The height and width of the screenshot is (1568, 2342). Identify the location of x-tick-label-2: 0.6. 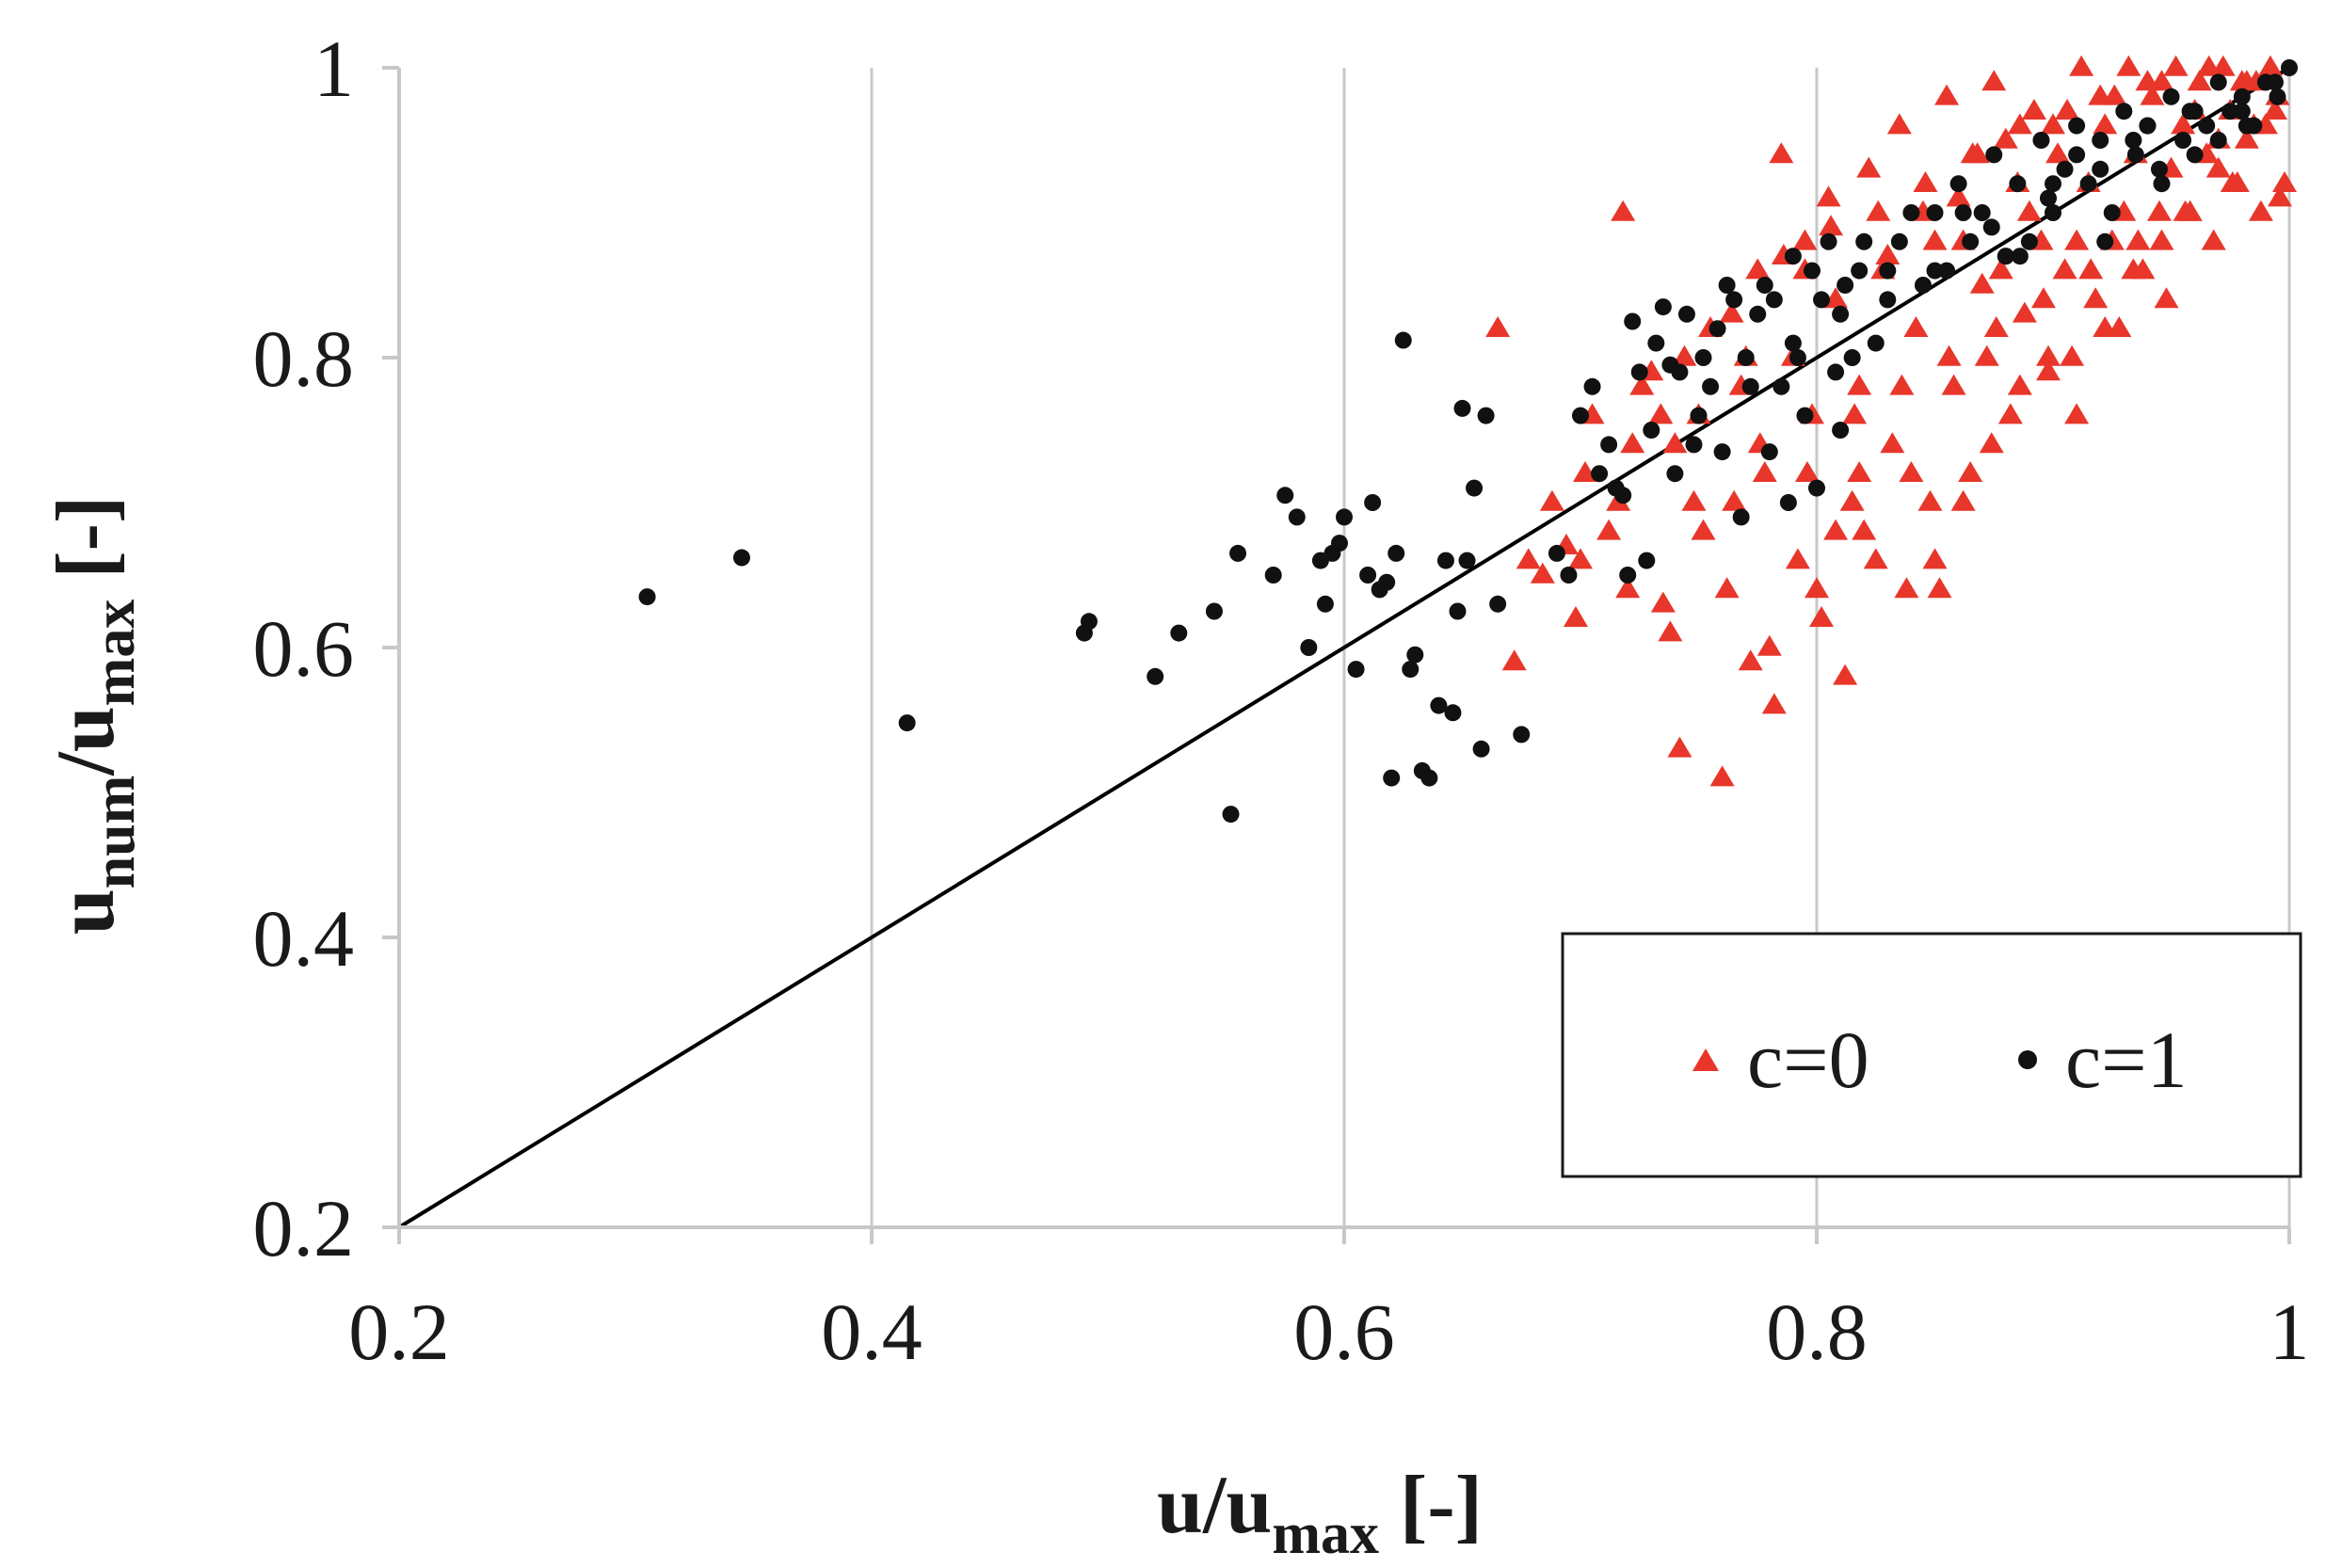
(1344, 1332).